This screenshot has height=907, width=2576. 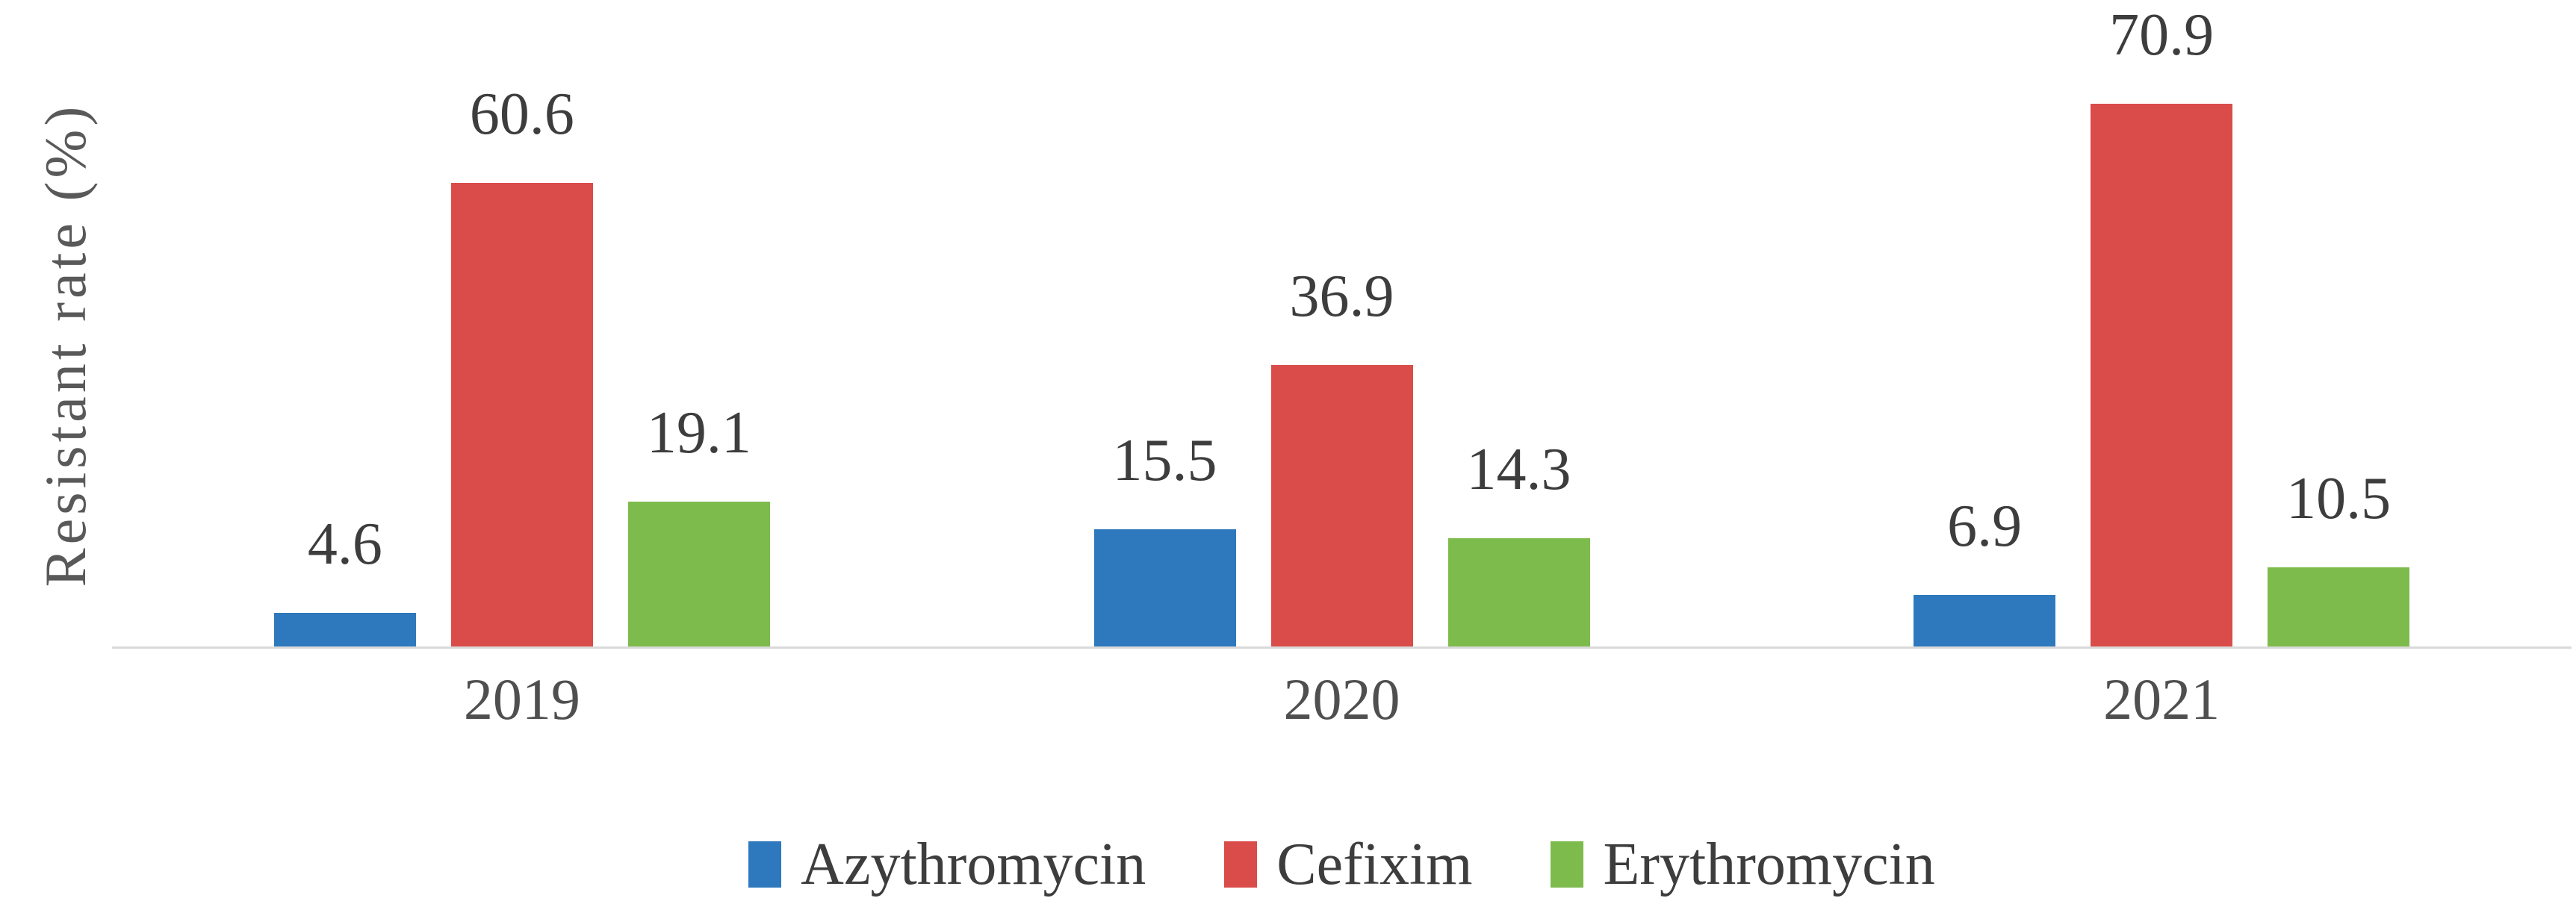 I want to click on legend-swatch-erythromycin, so click(x=1568, y=864).